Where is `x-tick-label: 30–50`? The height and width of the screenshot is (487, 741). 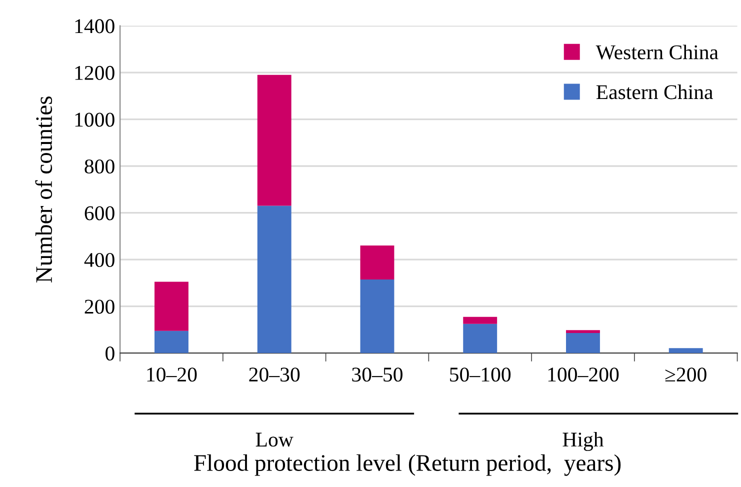
x-tick-label: 30–50 is located at coordinates (377, 375).